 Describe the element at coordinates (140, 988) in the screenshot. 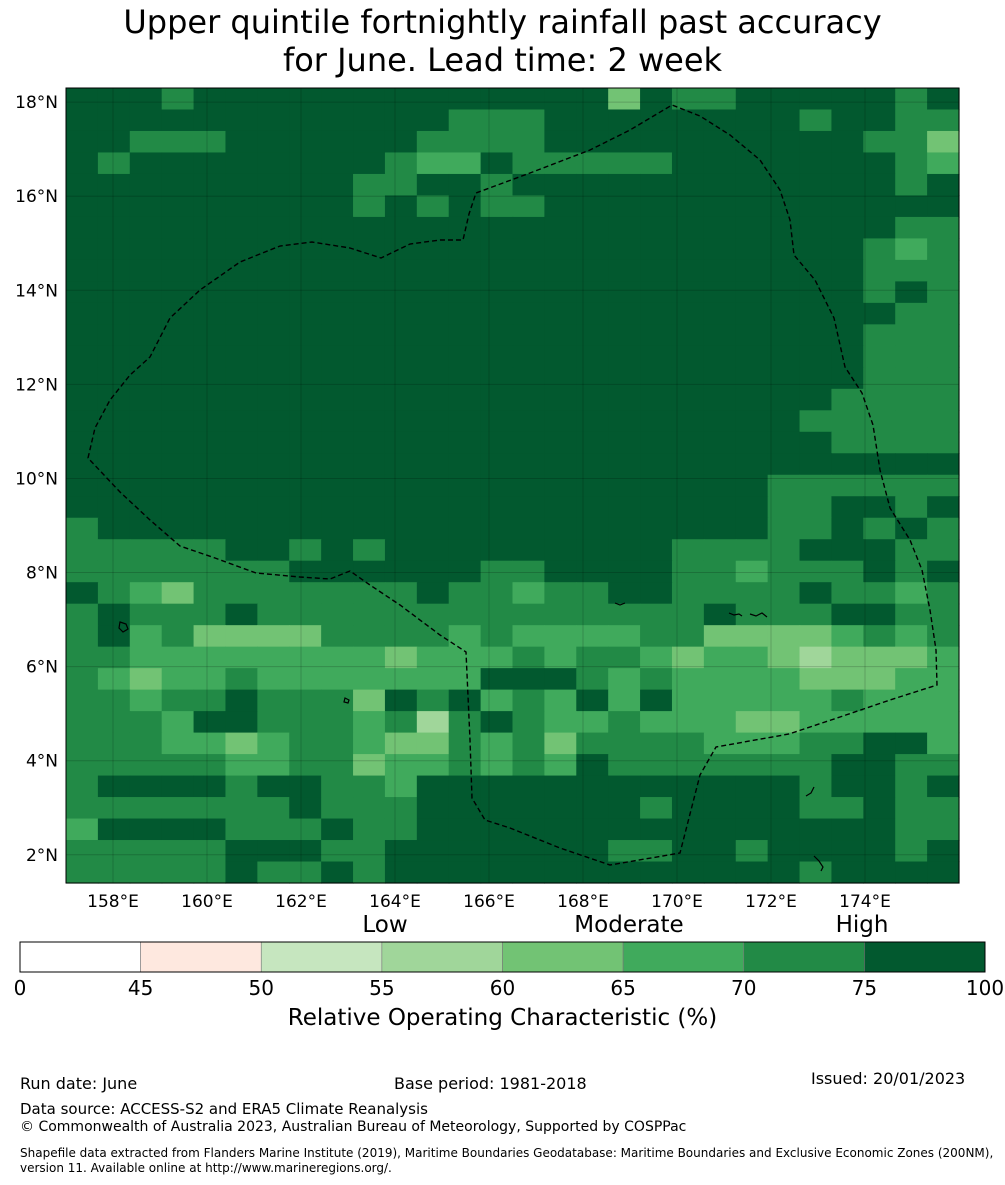

I see `colorbar-tick-label: 45` at that location.